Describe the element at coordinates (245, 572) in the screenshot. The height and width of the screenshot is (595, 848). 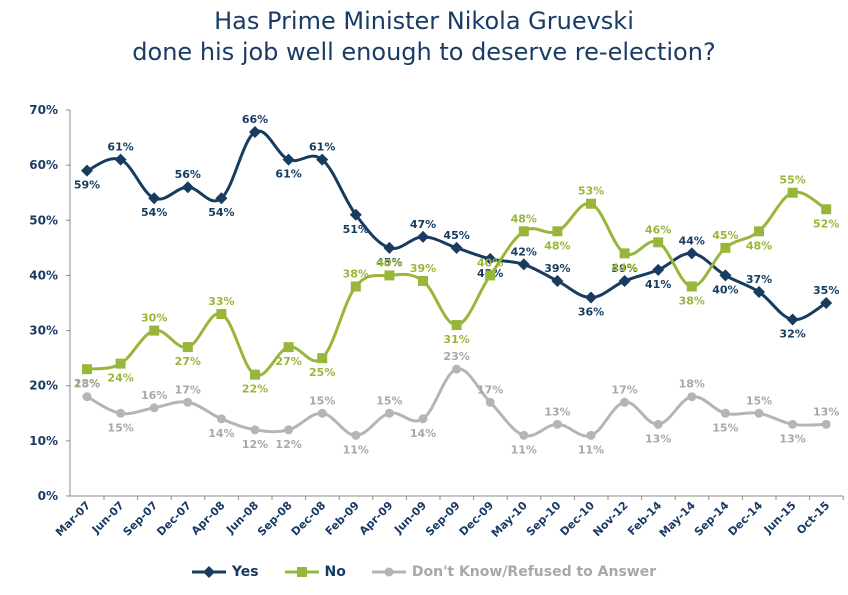
I see `legend-label: Yes` at that location.